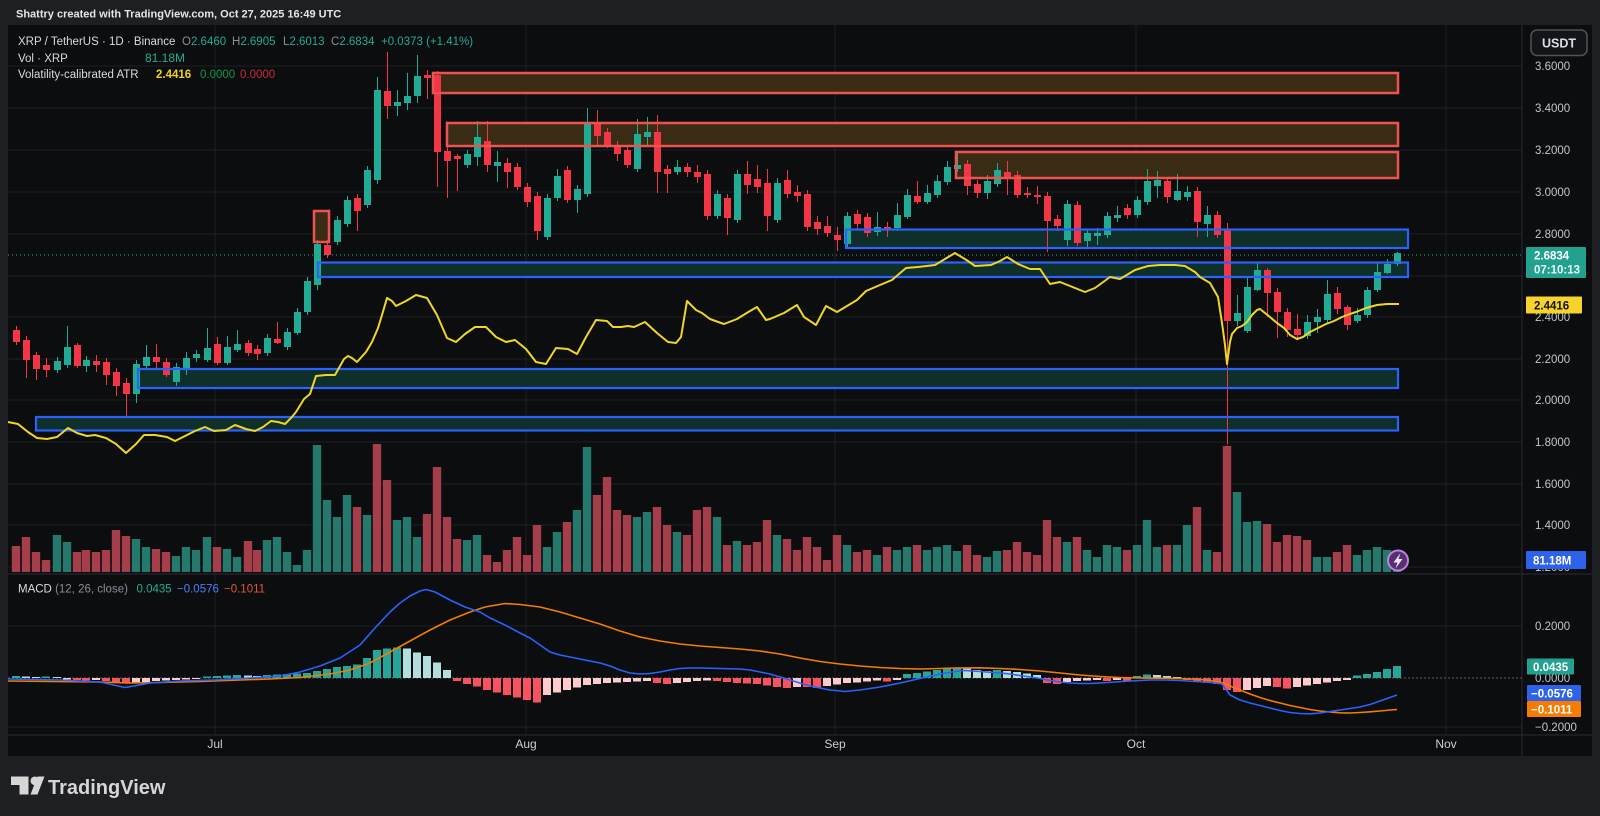 Image resolution: width=1600 pixels, height=816 pixels. I want to click on svg-text: 3.0000, so click(1552, 193).